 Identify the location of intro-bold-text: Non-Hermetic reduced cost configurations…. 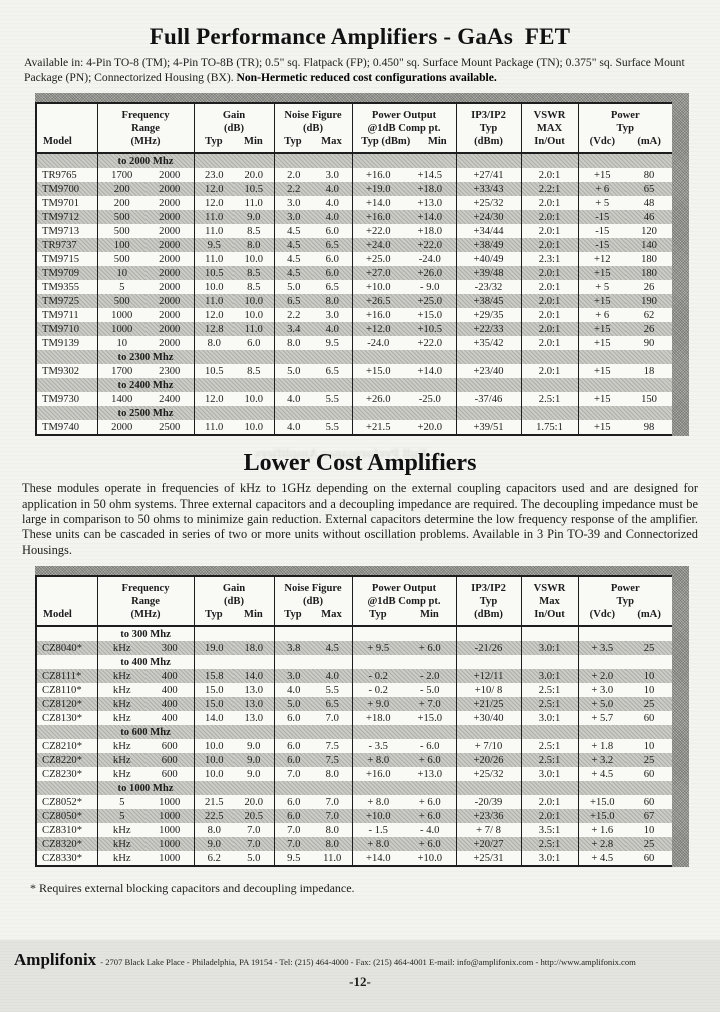
(366, 78).